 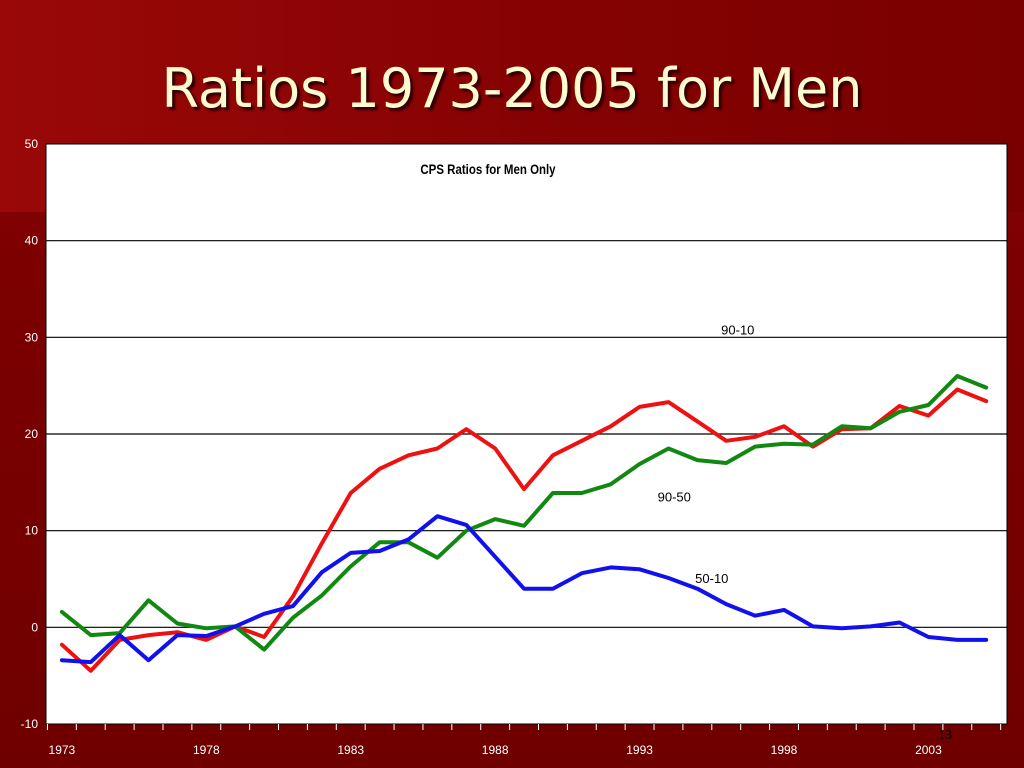 I want to click on x-tick-label: 2003, so click(x=928, y=750).